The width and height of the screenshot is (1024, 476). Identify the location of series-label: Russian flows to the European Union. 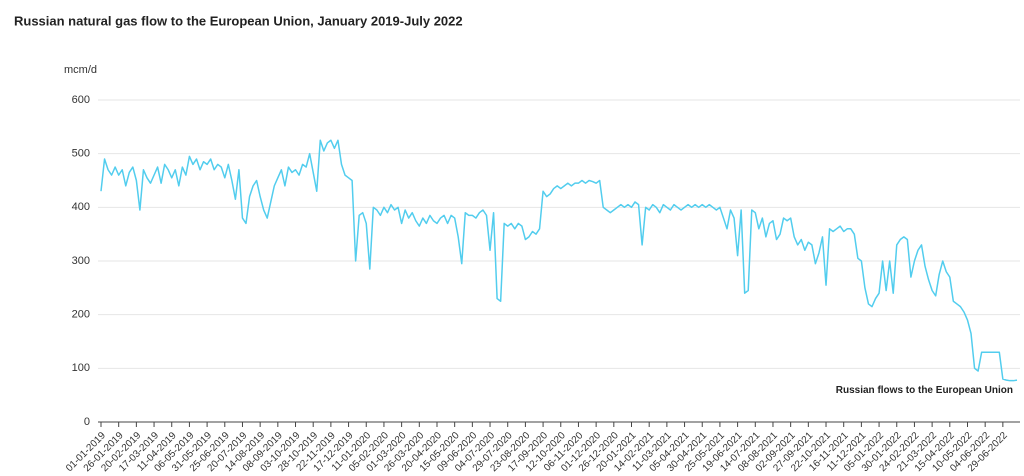
(924, 390).